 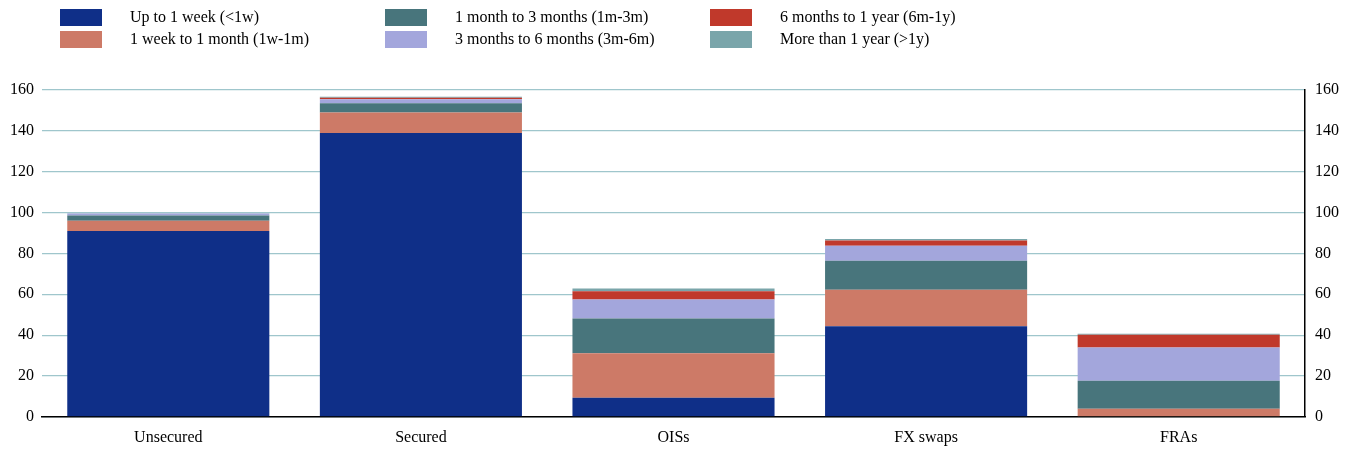 I want to click on legend-label: More than 1 year (>1y), so click(x=855, y=39).